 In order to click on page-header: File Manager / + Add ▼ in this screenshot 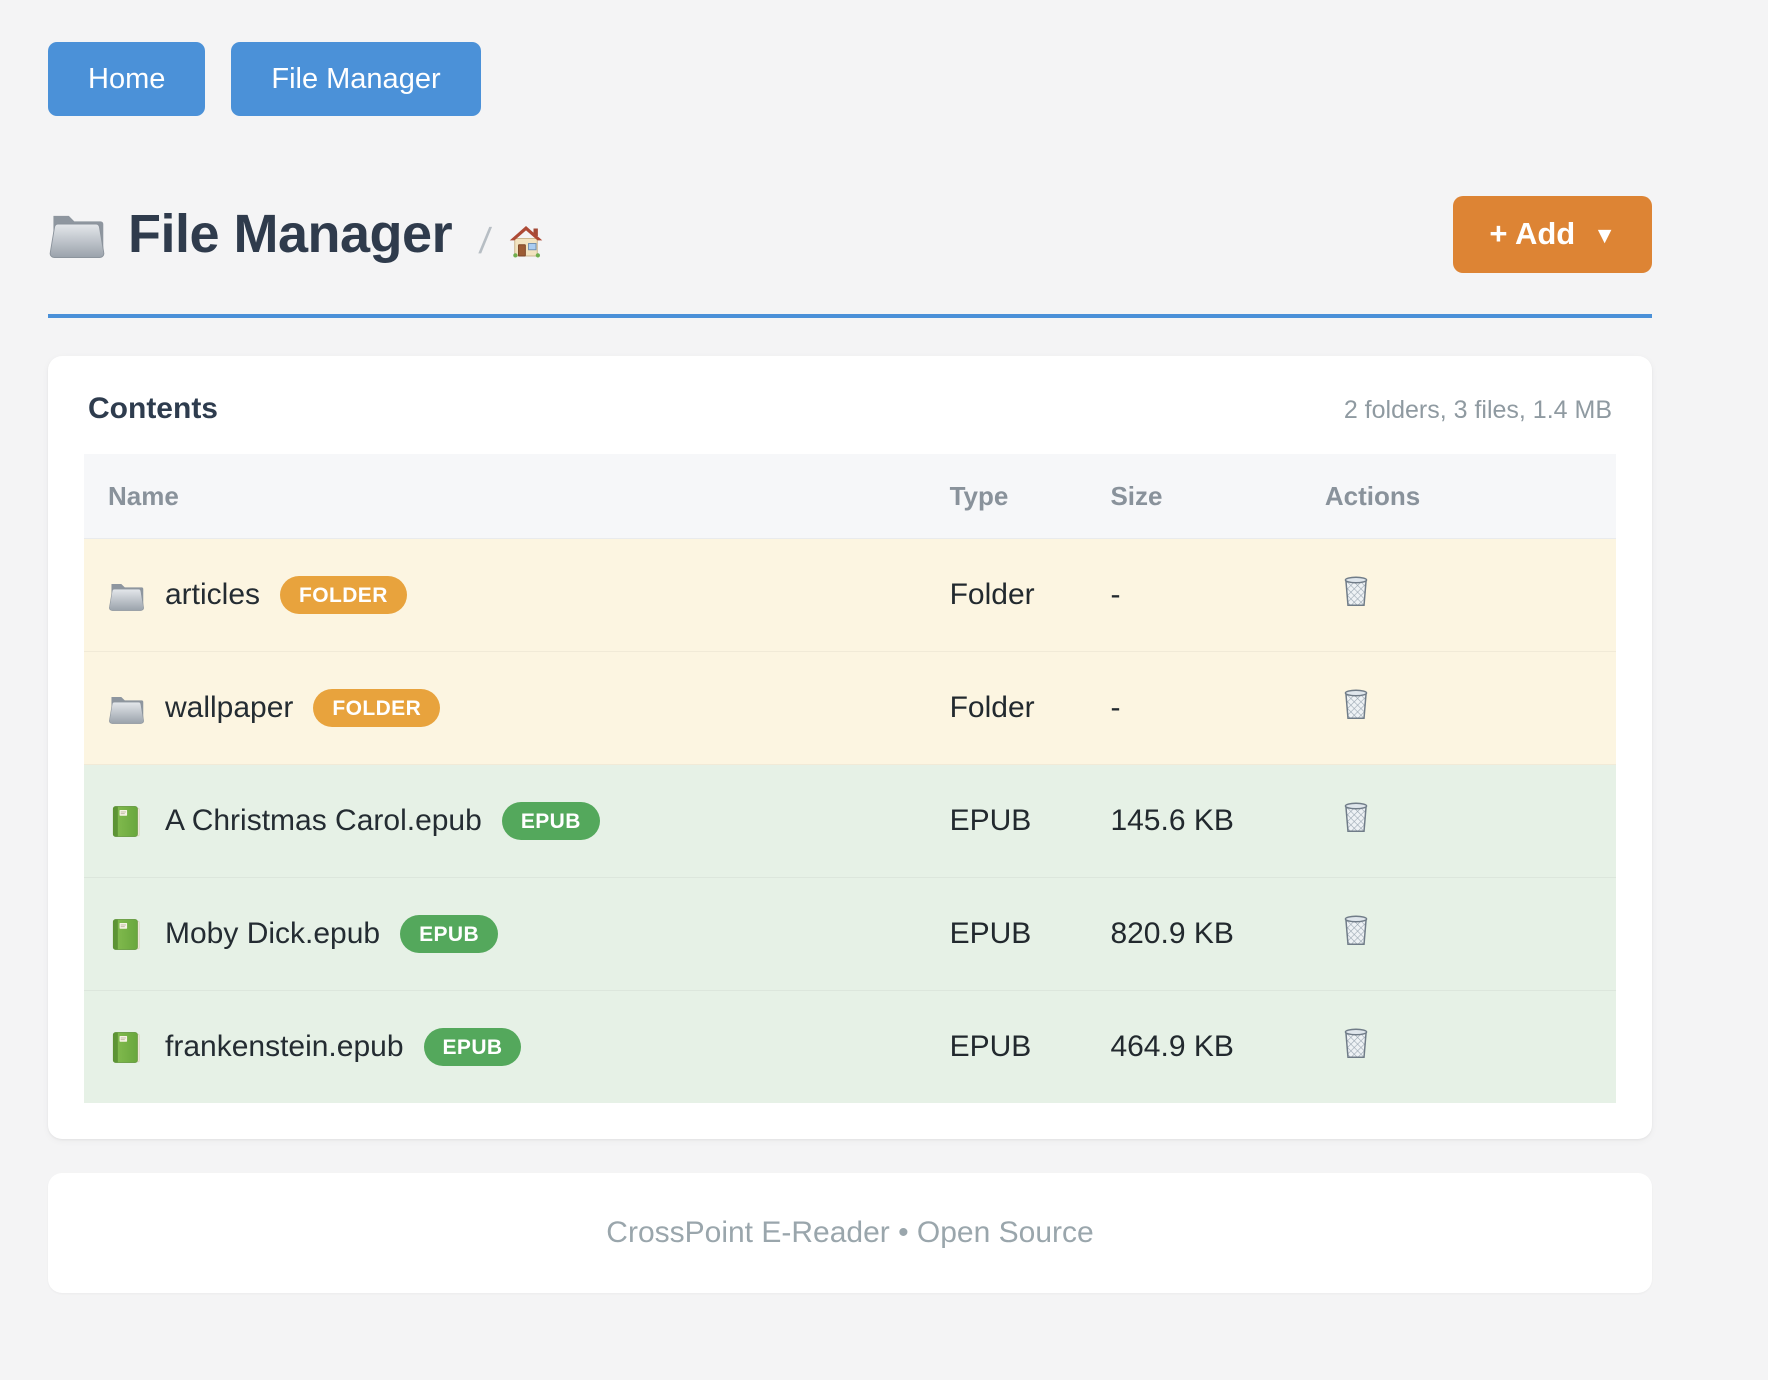, I will do `click(850, 234)`.